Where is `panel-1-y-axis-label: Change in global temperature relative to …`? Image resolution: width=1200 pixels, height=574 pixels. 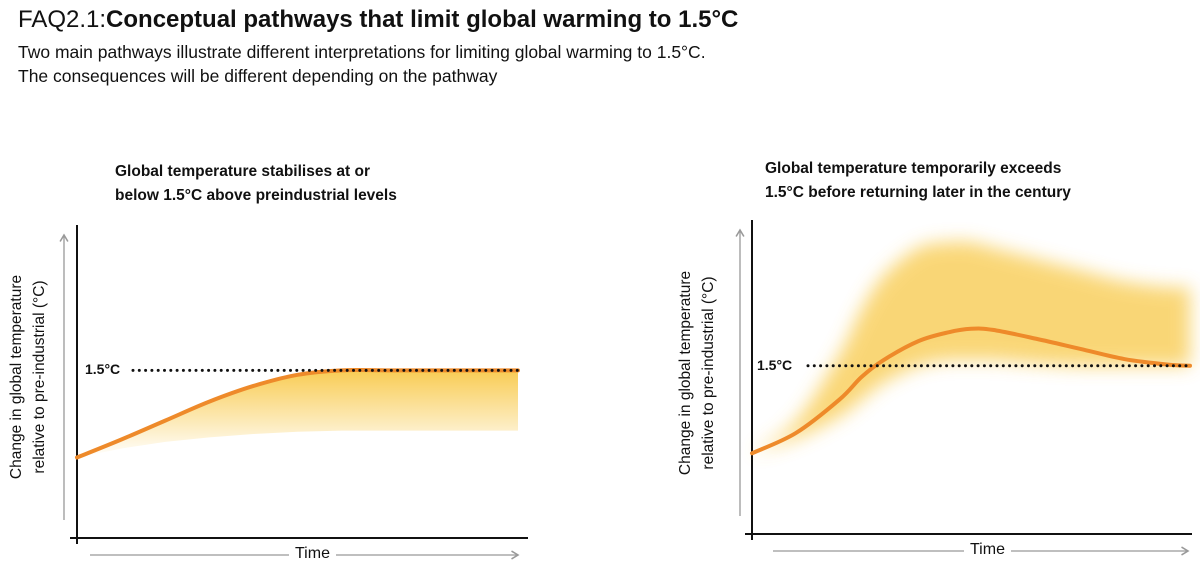
panel-1-y-axis-label: Change in global temperature relative to … is located at coordinates (28, 377).